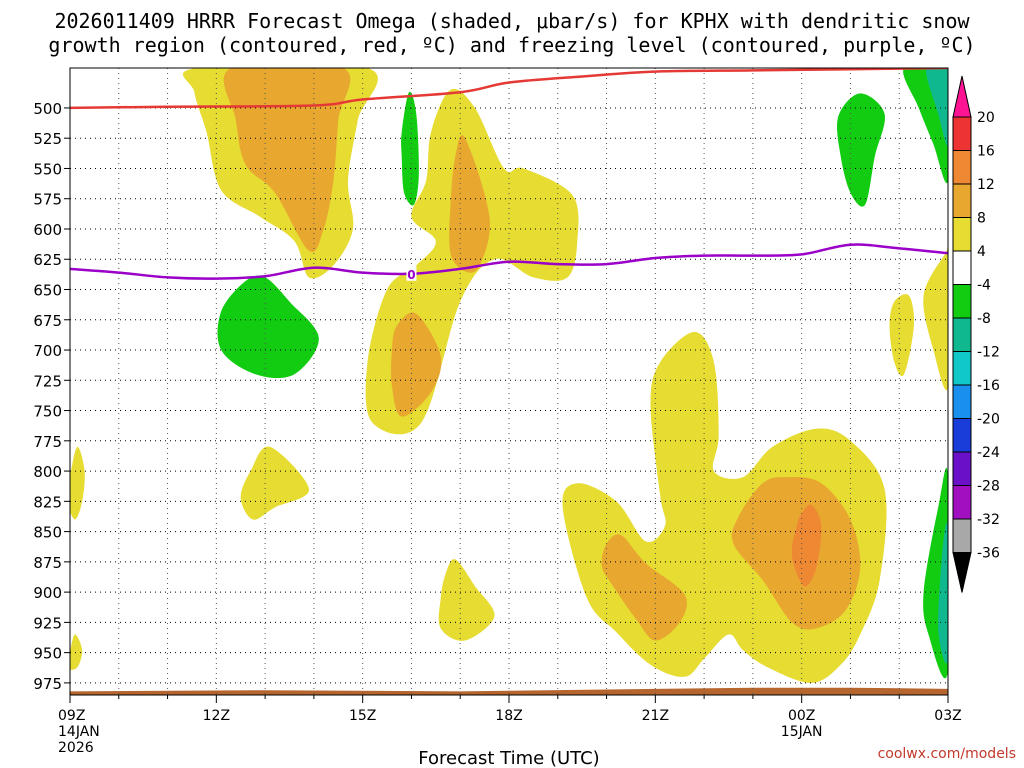 The height and width of the screenshot is (768, 1024). What do you see at coordinates (47, 260) in the screenshot?
I see `y-tick-label-625: 625` at bounding box center [47, 260].